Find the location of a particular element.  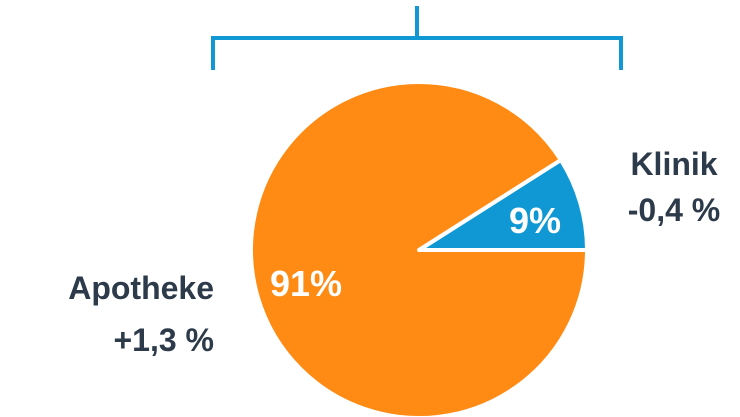

change-label-apotheke: +1,3 % is located at coordinates (163, 340).